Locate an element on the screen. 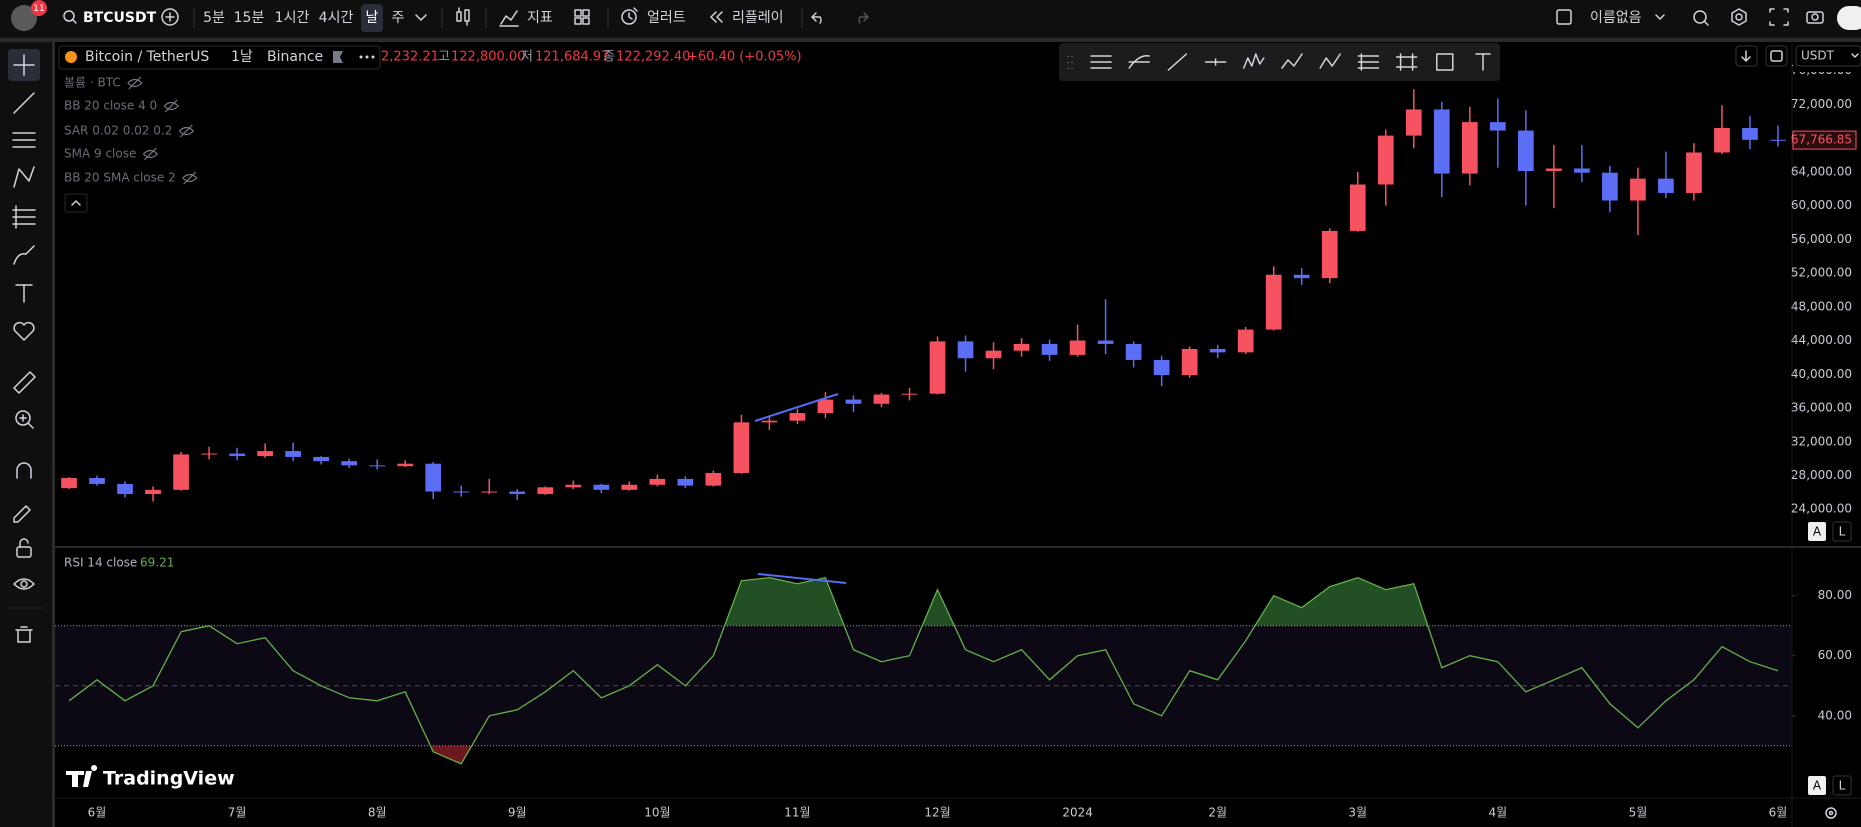  fib-tool is located at coordinates (24, 217).